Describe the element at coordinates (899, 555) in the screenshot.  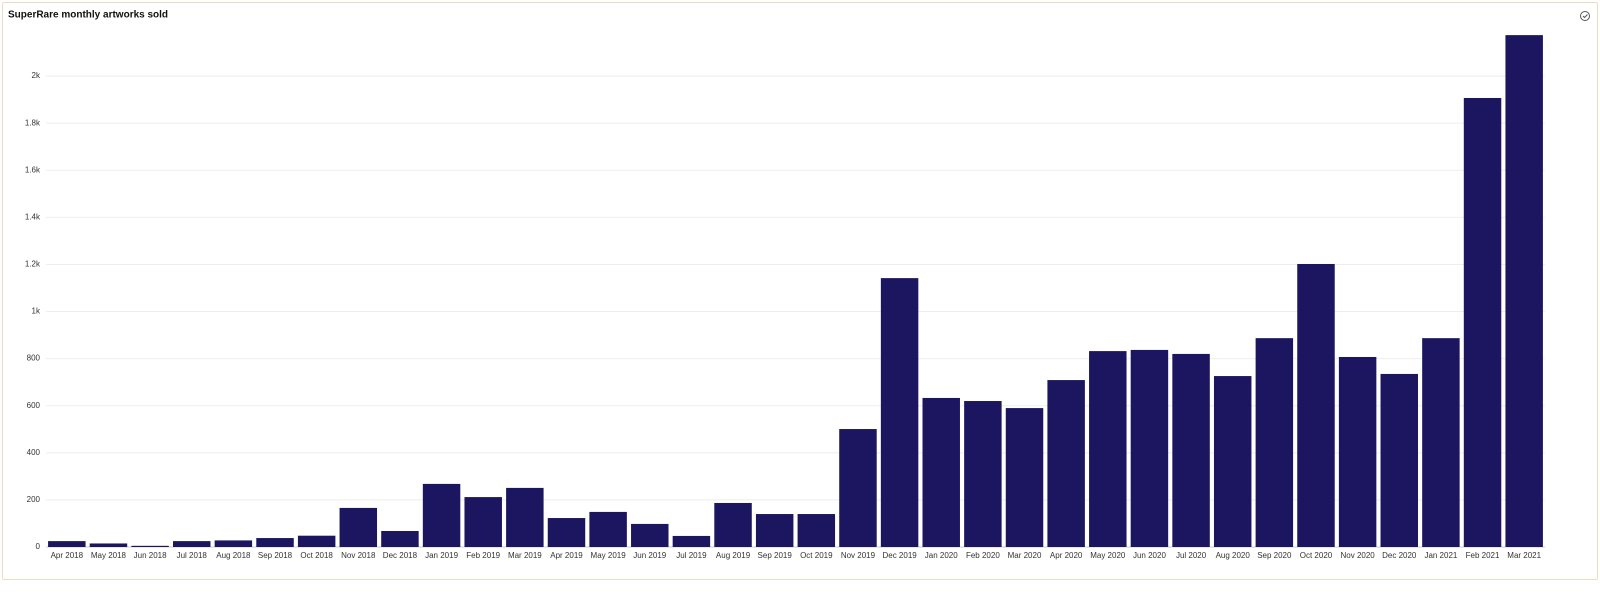
I see `x-tick-label: Dec 2019` at that location.